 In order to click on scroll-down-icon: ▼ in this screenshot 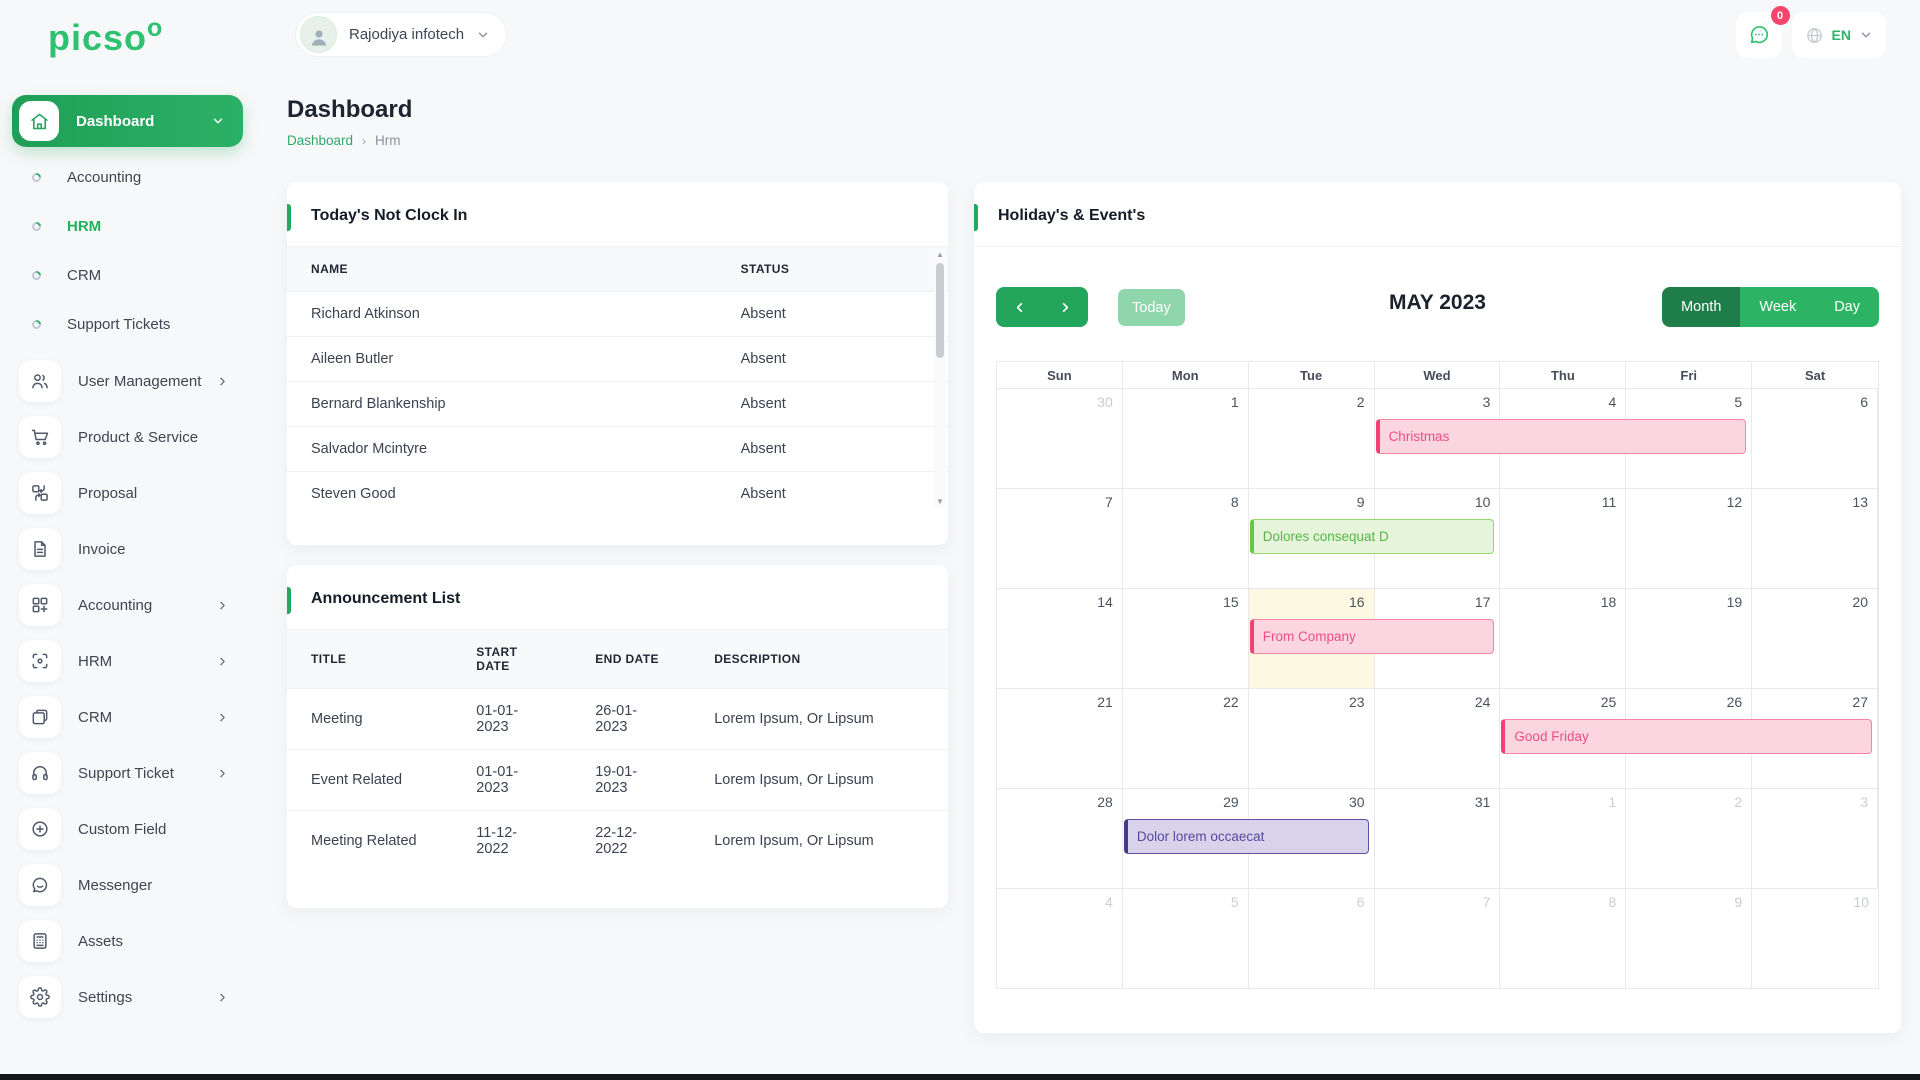, I will do `click(940, 501)`.